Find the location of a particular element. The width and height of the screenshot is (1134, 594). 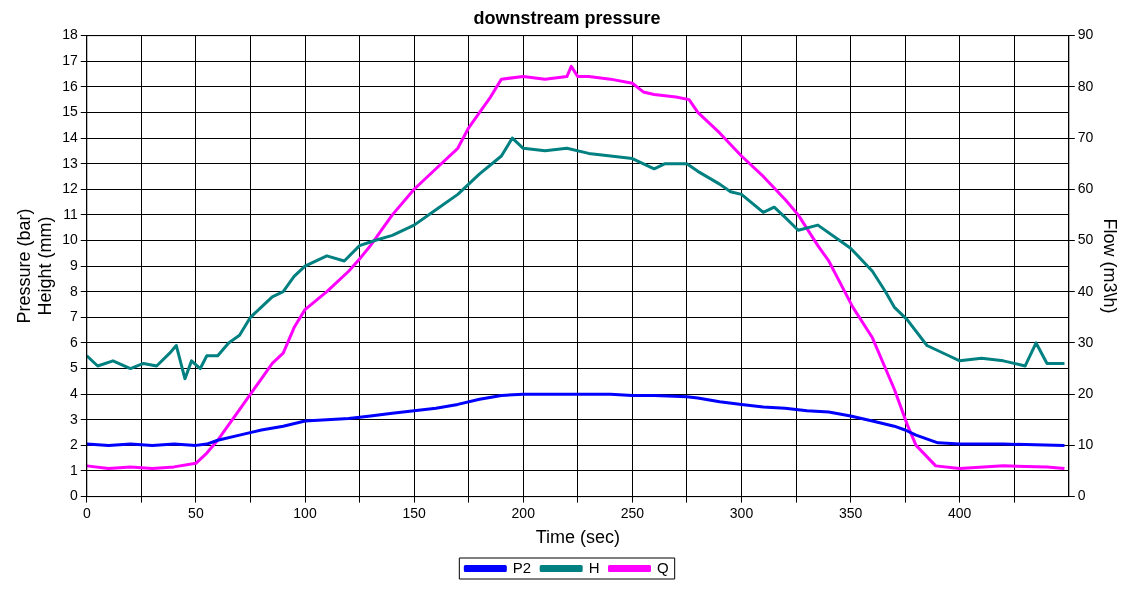

x-tick-label: 150 is located at coordinates (414, 512).